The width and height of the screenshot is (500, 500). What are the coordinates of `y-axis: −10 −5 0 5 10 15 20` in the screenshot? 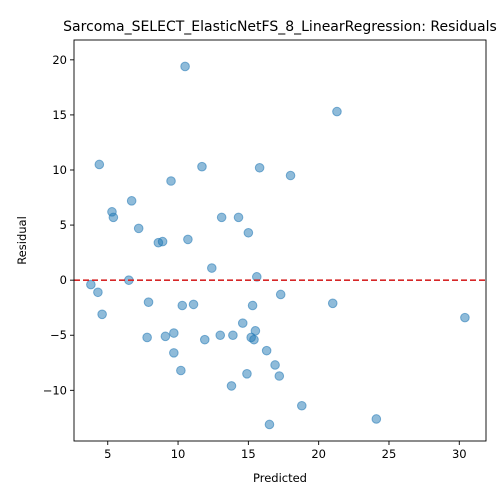 It's located at (58, 225).